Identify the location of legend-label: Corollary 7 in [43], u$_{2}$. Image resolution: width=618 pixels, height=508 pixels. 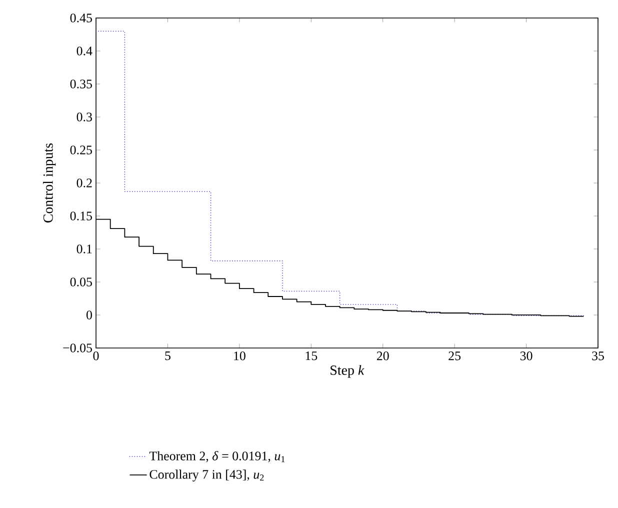
(207, 476).